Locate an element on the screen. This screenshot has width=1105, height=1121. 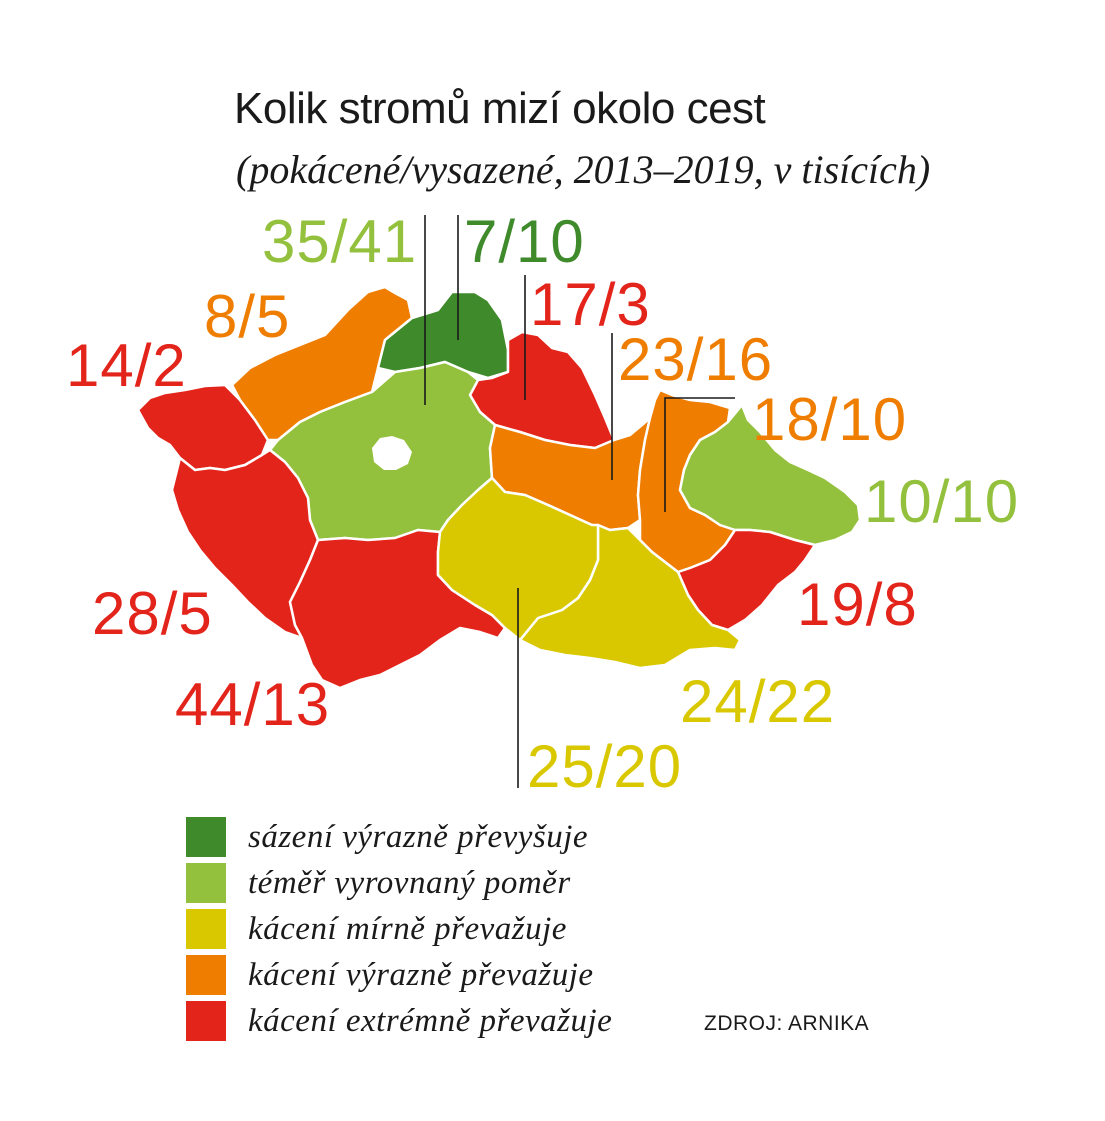
legend-item: téměř vyrovnaný poměr is located at coordinates (399, 883).